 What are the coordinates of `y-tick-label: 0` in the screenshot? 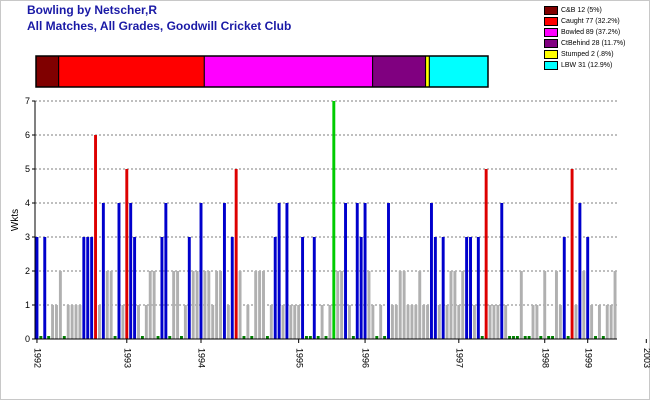 It's located at (27, 339).